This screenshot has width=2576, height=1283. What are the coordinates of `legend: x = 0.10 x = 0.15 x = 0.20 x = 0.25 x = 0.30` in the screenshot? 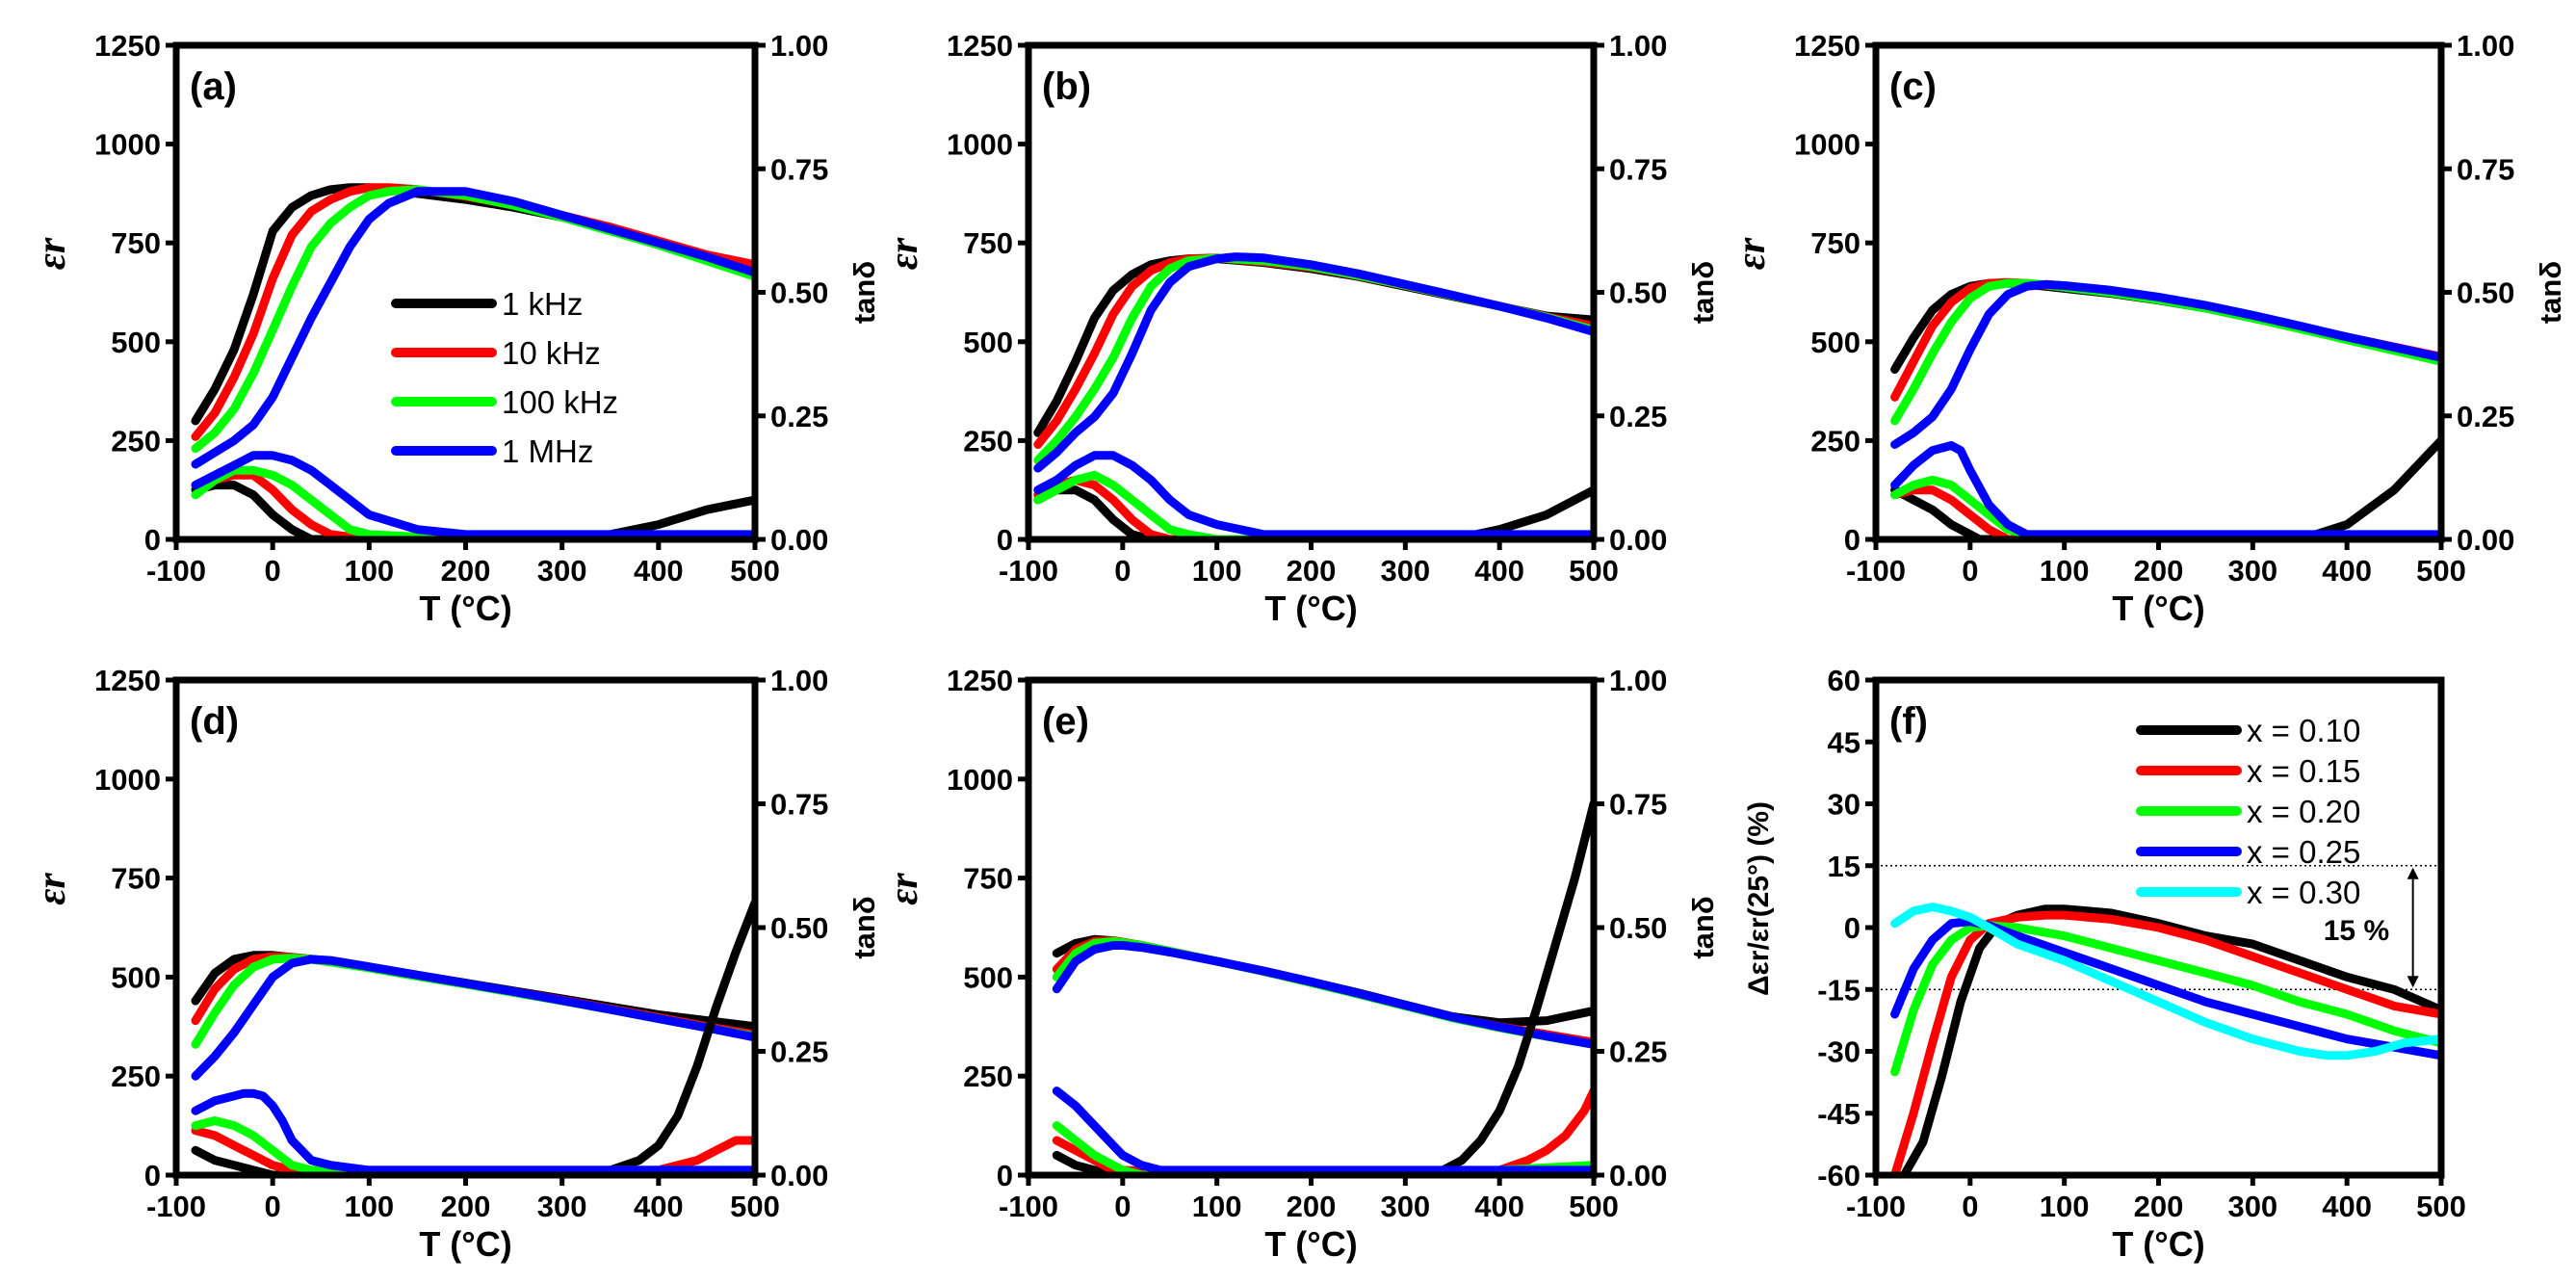 It's located at (2248, 811).